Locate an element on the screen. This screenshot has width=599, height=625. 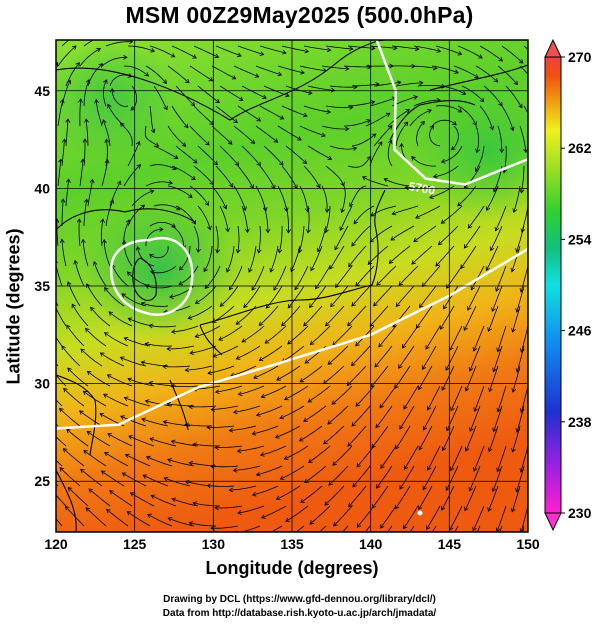
x-axis-label: Longitude (degrees) is located at coordinates (292, 568).